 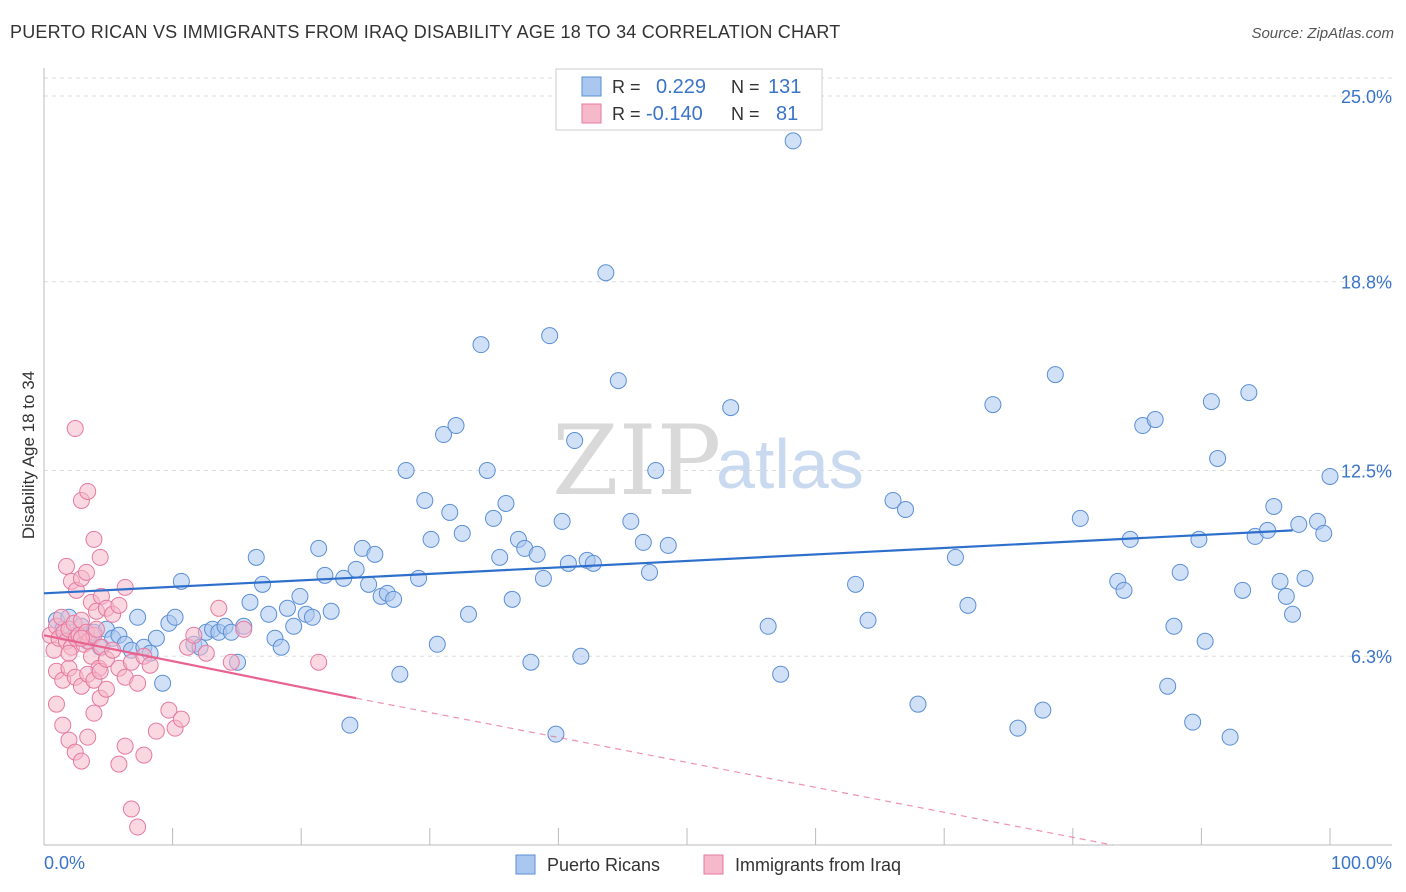 What do you see at coordinates (818, 865) in the screenshot?
I see `bottom-legend-label-iraq: Immigrants from Iraq` at bounding box center [818, 865].